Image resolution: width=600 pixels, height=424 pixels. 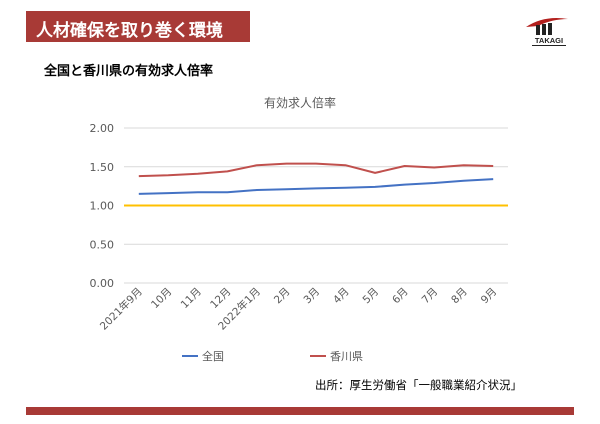 I want to click on x-tick-label: 7月, so click(x=430, y=296).